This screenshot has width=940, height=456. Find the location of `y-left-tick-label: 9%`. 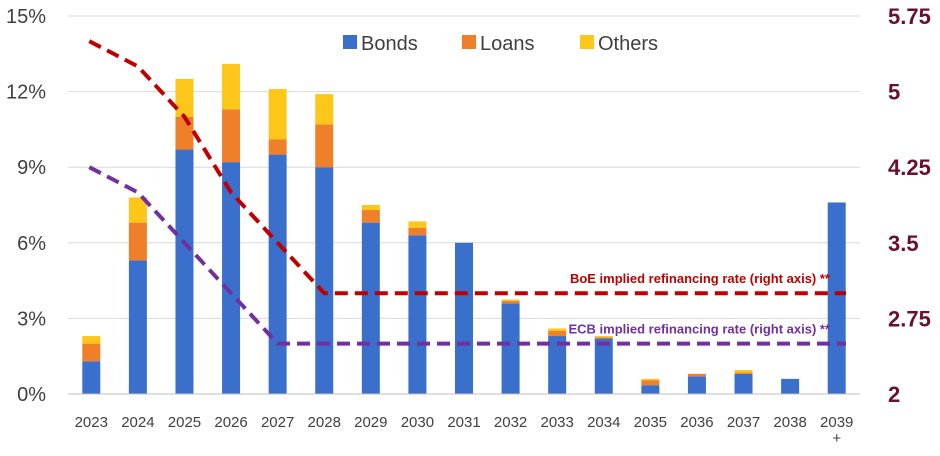

y-left-tick-label: 9% is located at coordinates (31, 168).